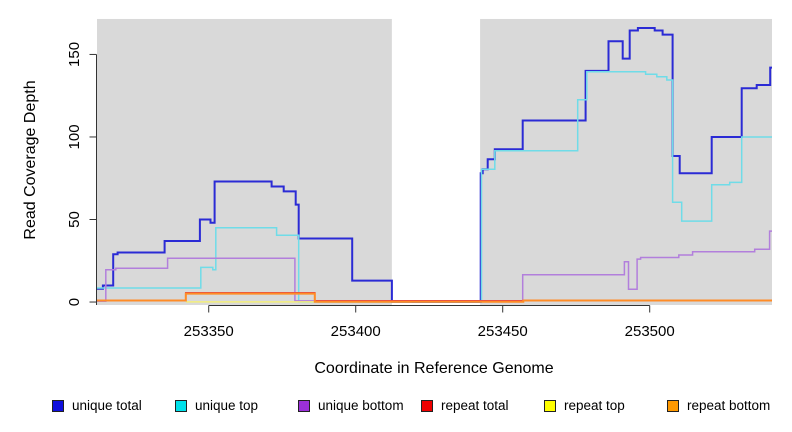 Image resolution: width=792 pixels, height=432 pixels. Describe the element at coordinates (550, 405) in the screenshot. I see `repeat-top-swatch` at that location.